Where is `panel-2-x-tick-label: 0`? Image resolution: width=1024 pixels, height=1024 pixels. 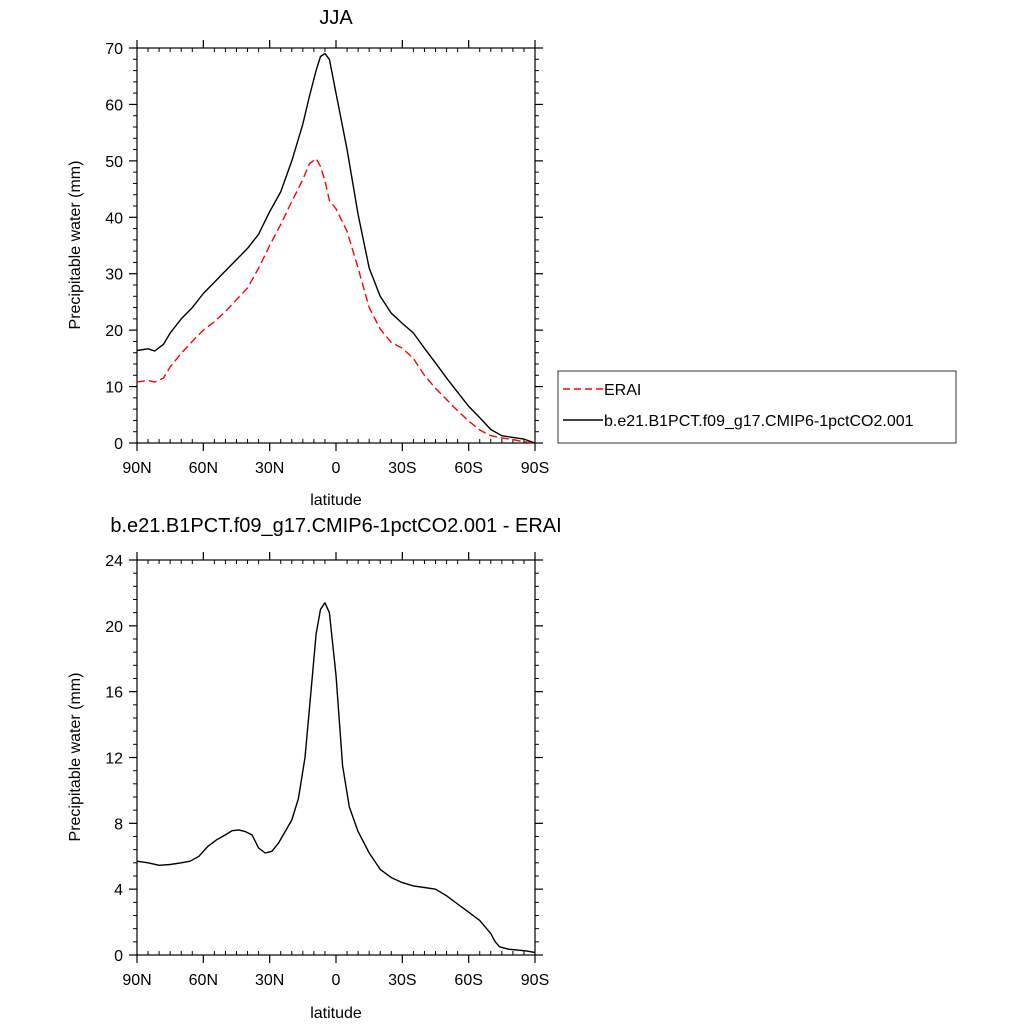 panel-2-x-tick-label: 0 is located at coordinates (336, 980).